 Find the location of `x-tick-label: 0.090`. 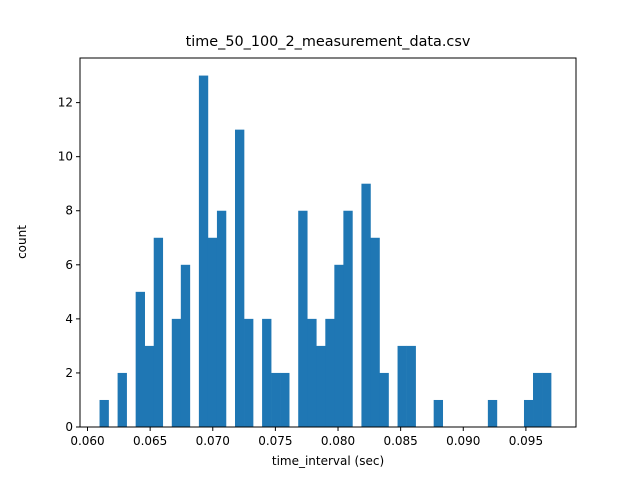

x-tick-label: 0.090 is located at coordinates (463, 441).